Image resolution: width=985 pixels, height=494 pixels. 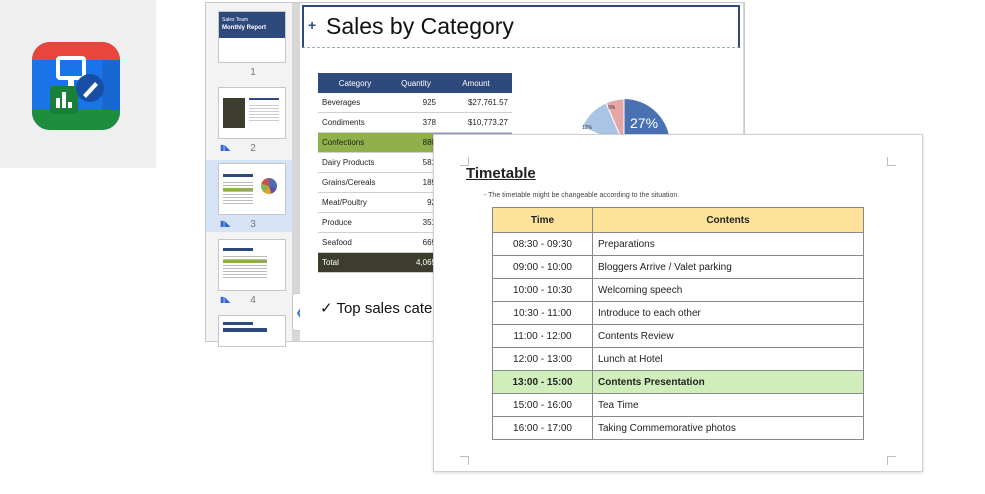 I want to click on table-row: 15:00 - 16:00 Tea Time, so click(x=678, y=405).